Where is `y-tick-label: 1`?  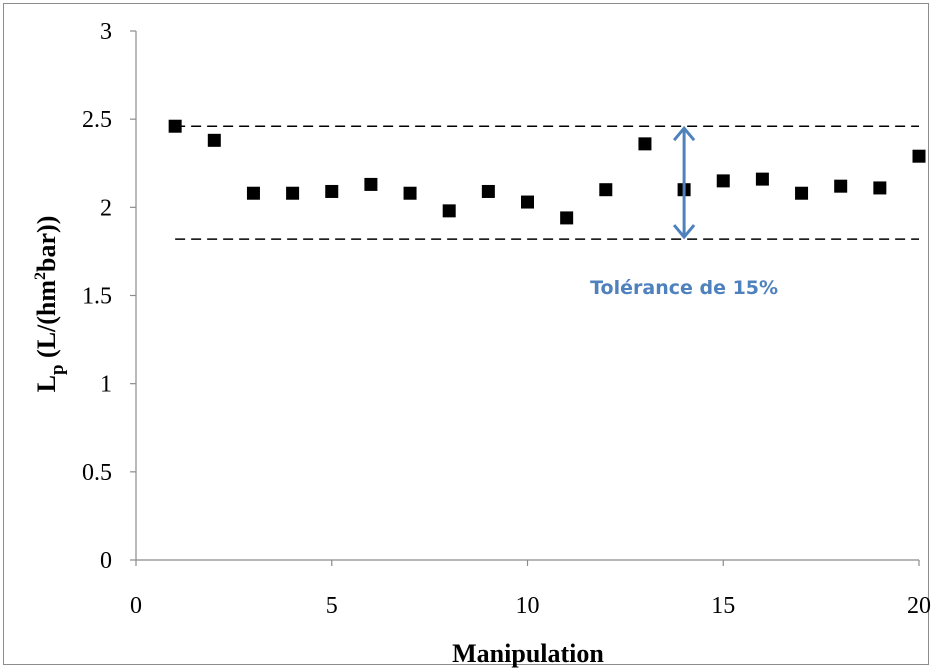 y-tick-label: 1 is located at coordinates (106, 385).